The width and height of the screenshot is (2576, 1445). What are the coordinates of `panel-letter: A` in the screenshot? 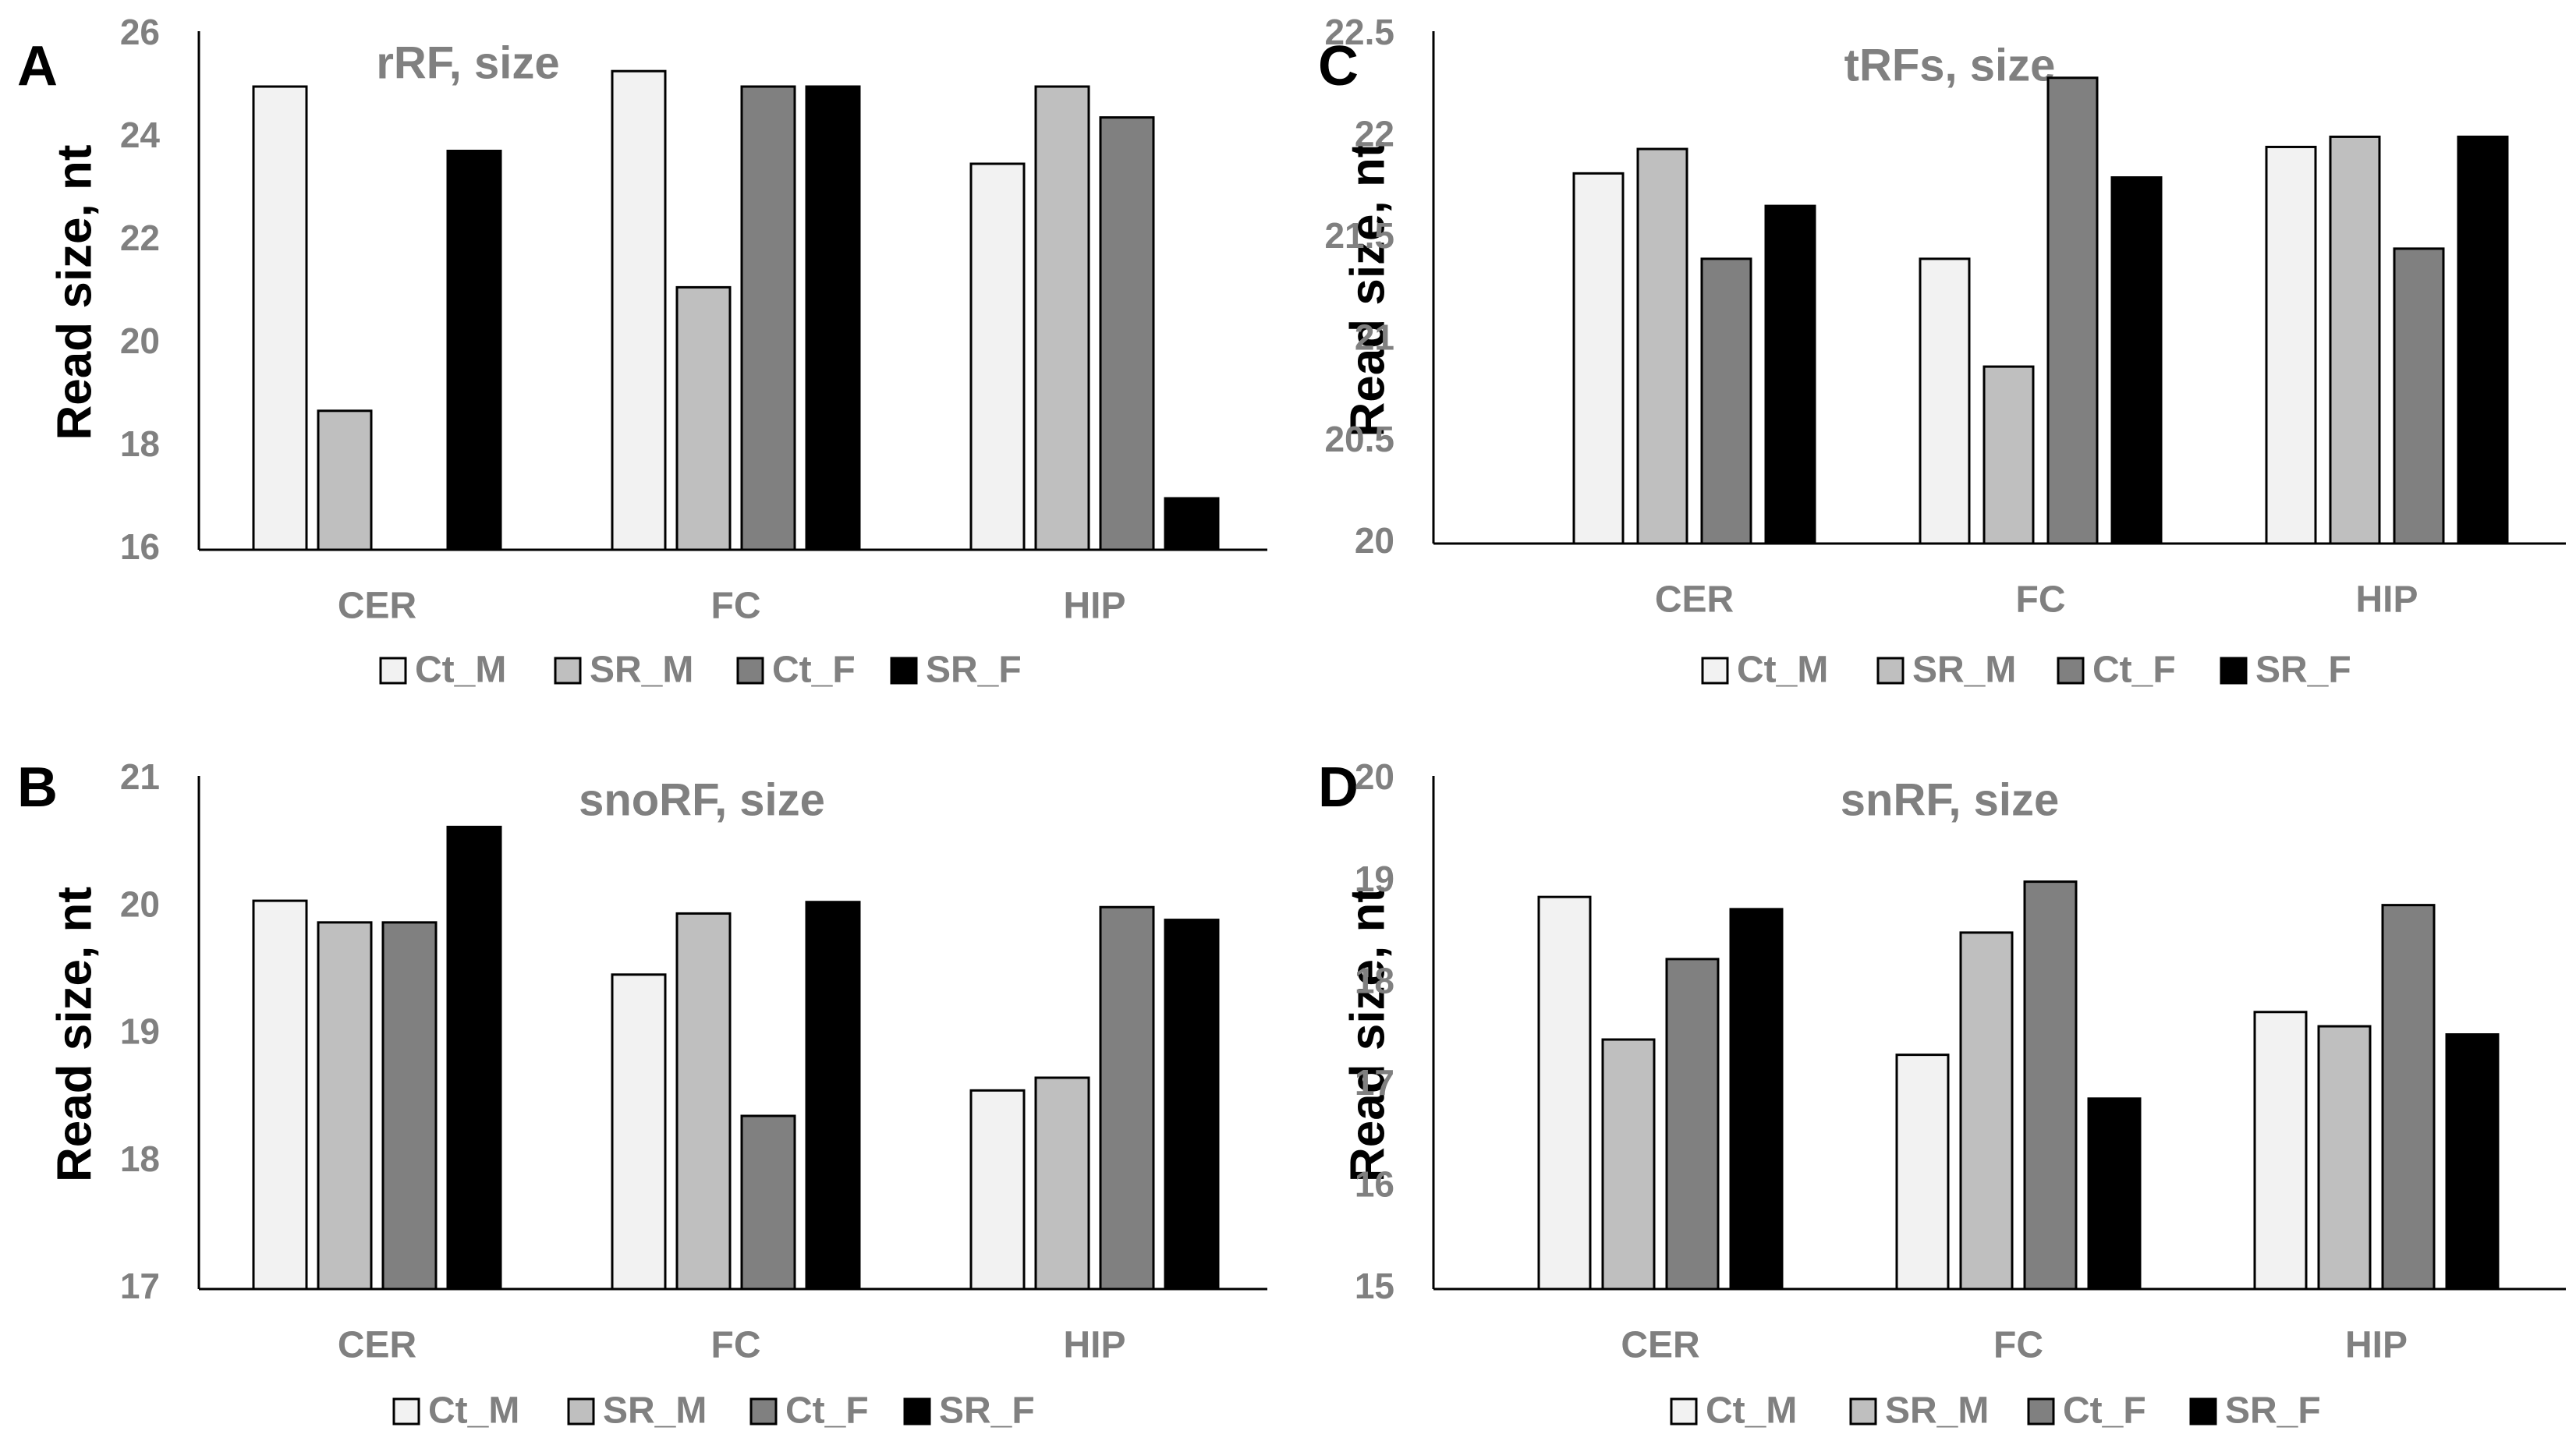 It's located at (37, 66).